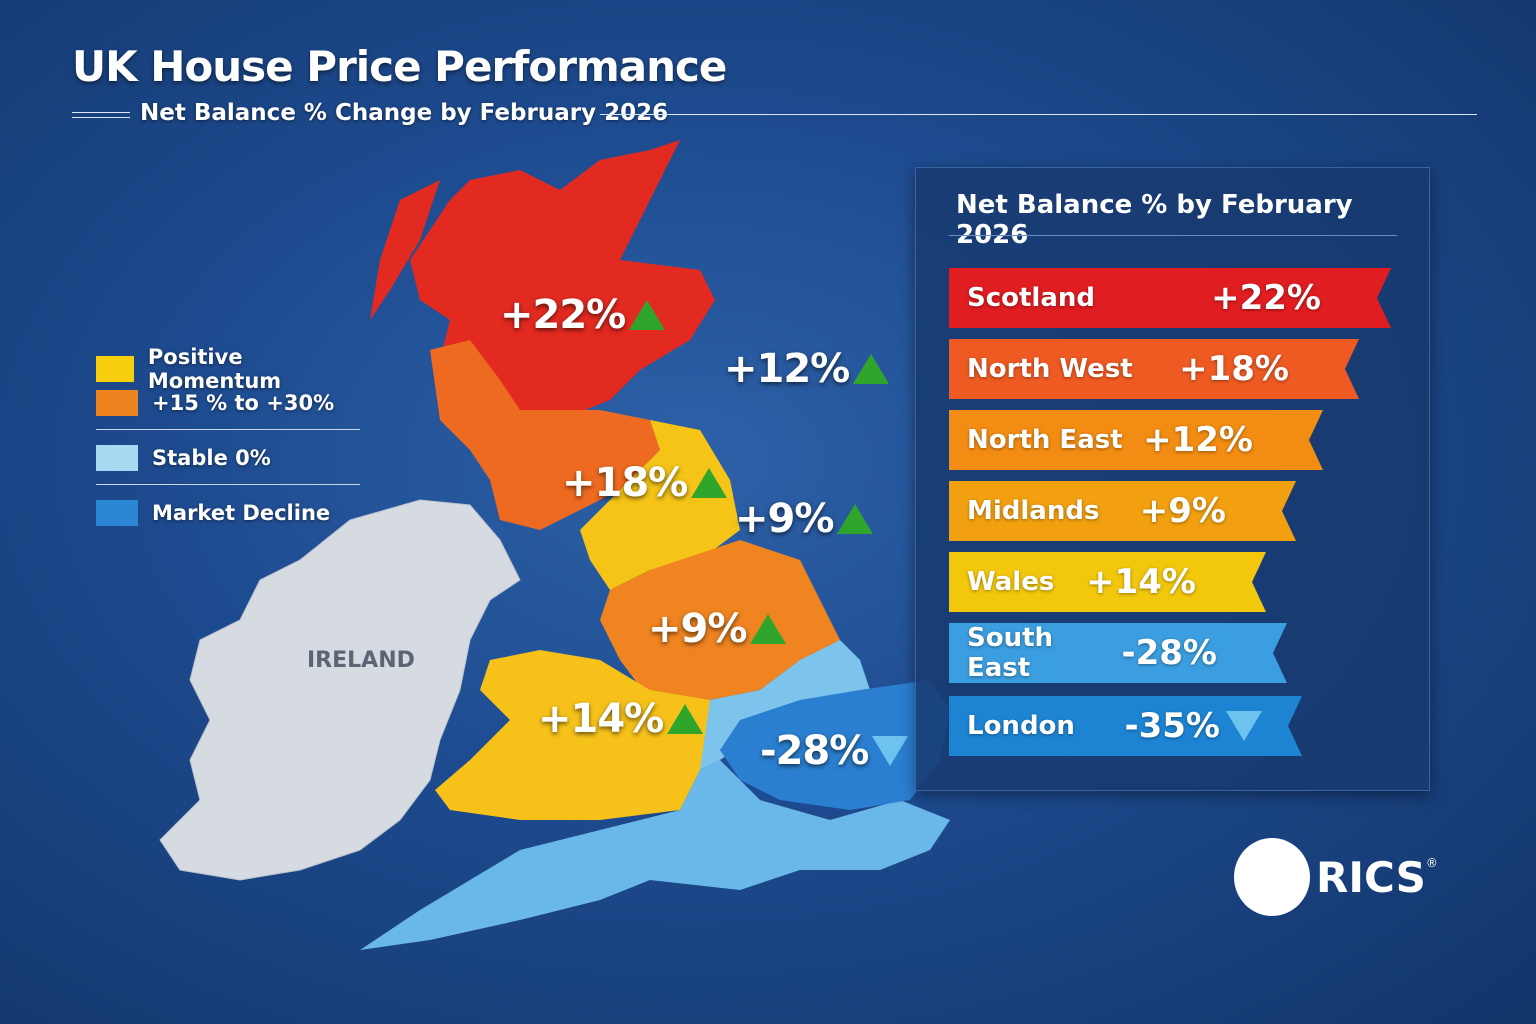 This screenshot has width=1536, height=1024. I want to click on map-label-yorkshire: +9%, so click(804, 519).